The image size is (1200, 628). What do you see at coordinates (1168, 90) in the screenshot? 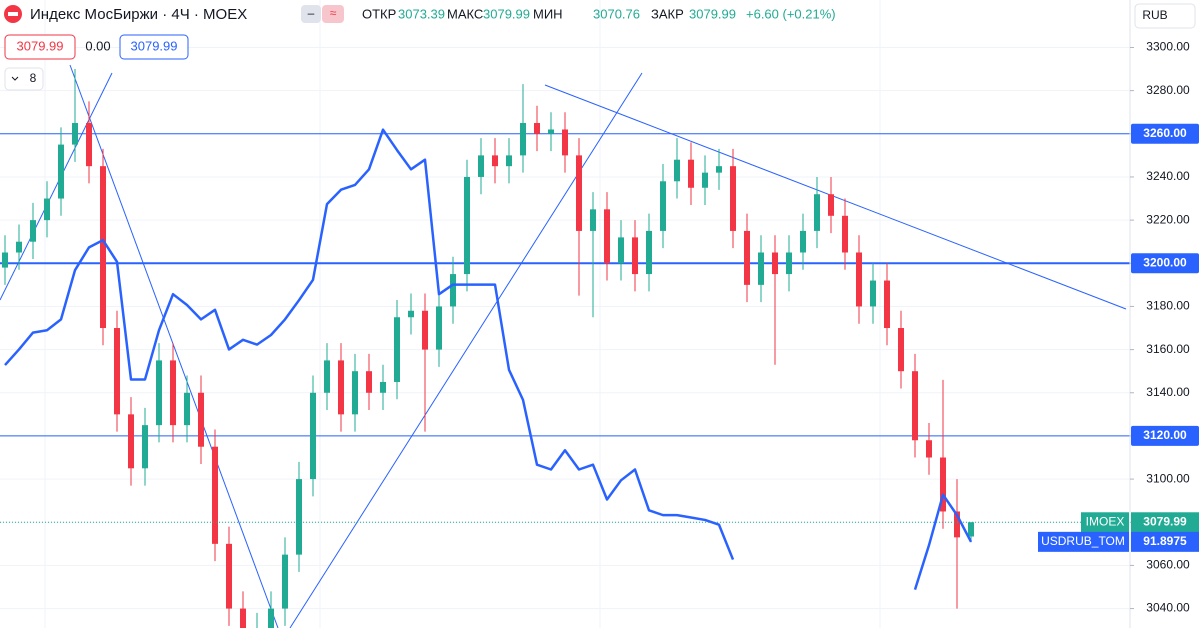
I see `y-tick-label: 3280.00` at bounding box center [1168, 90].